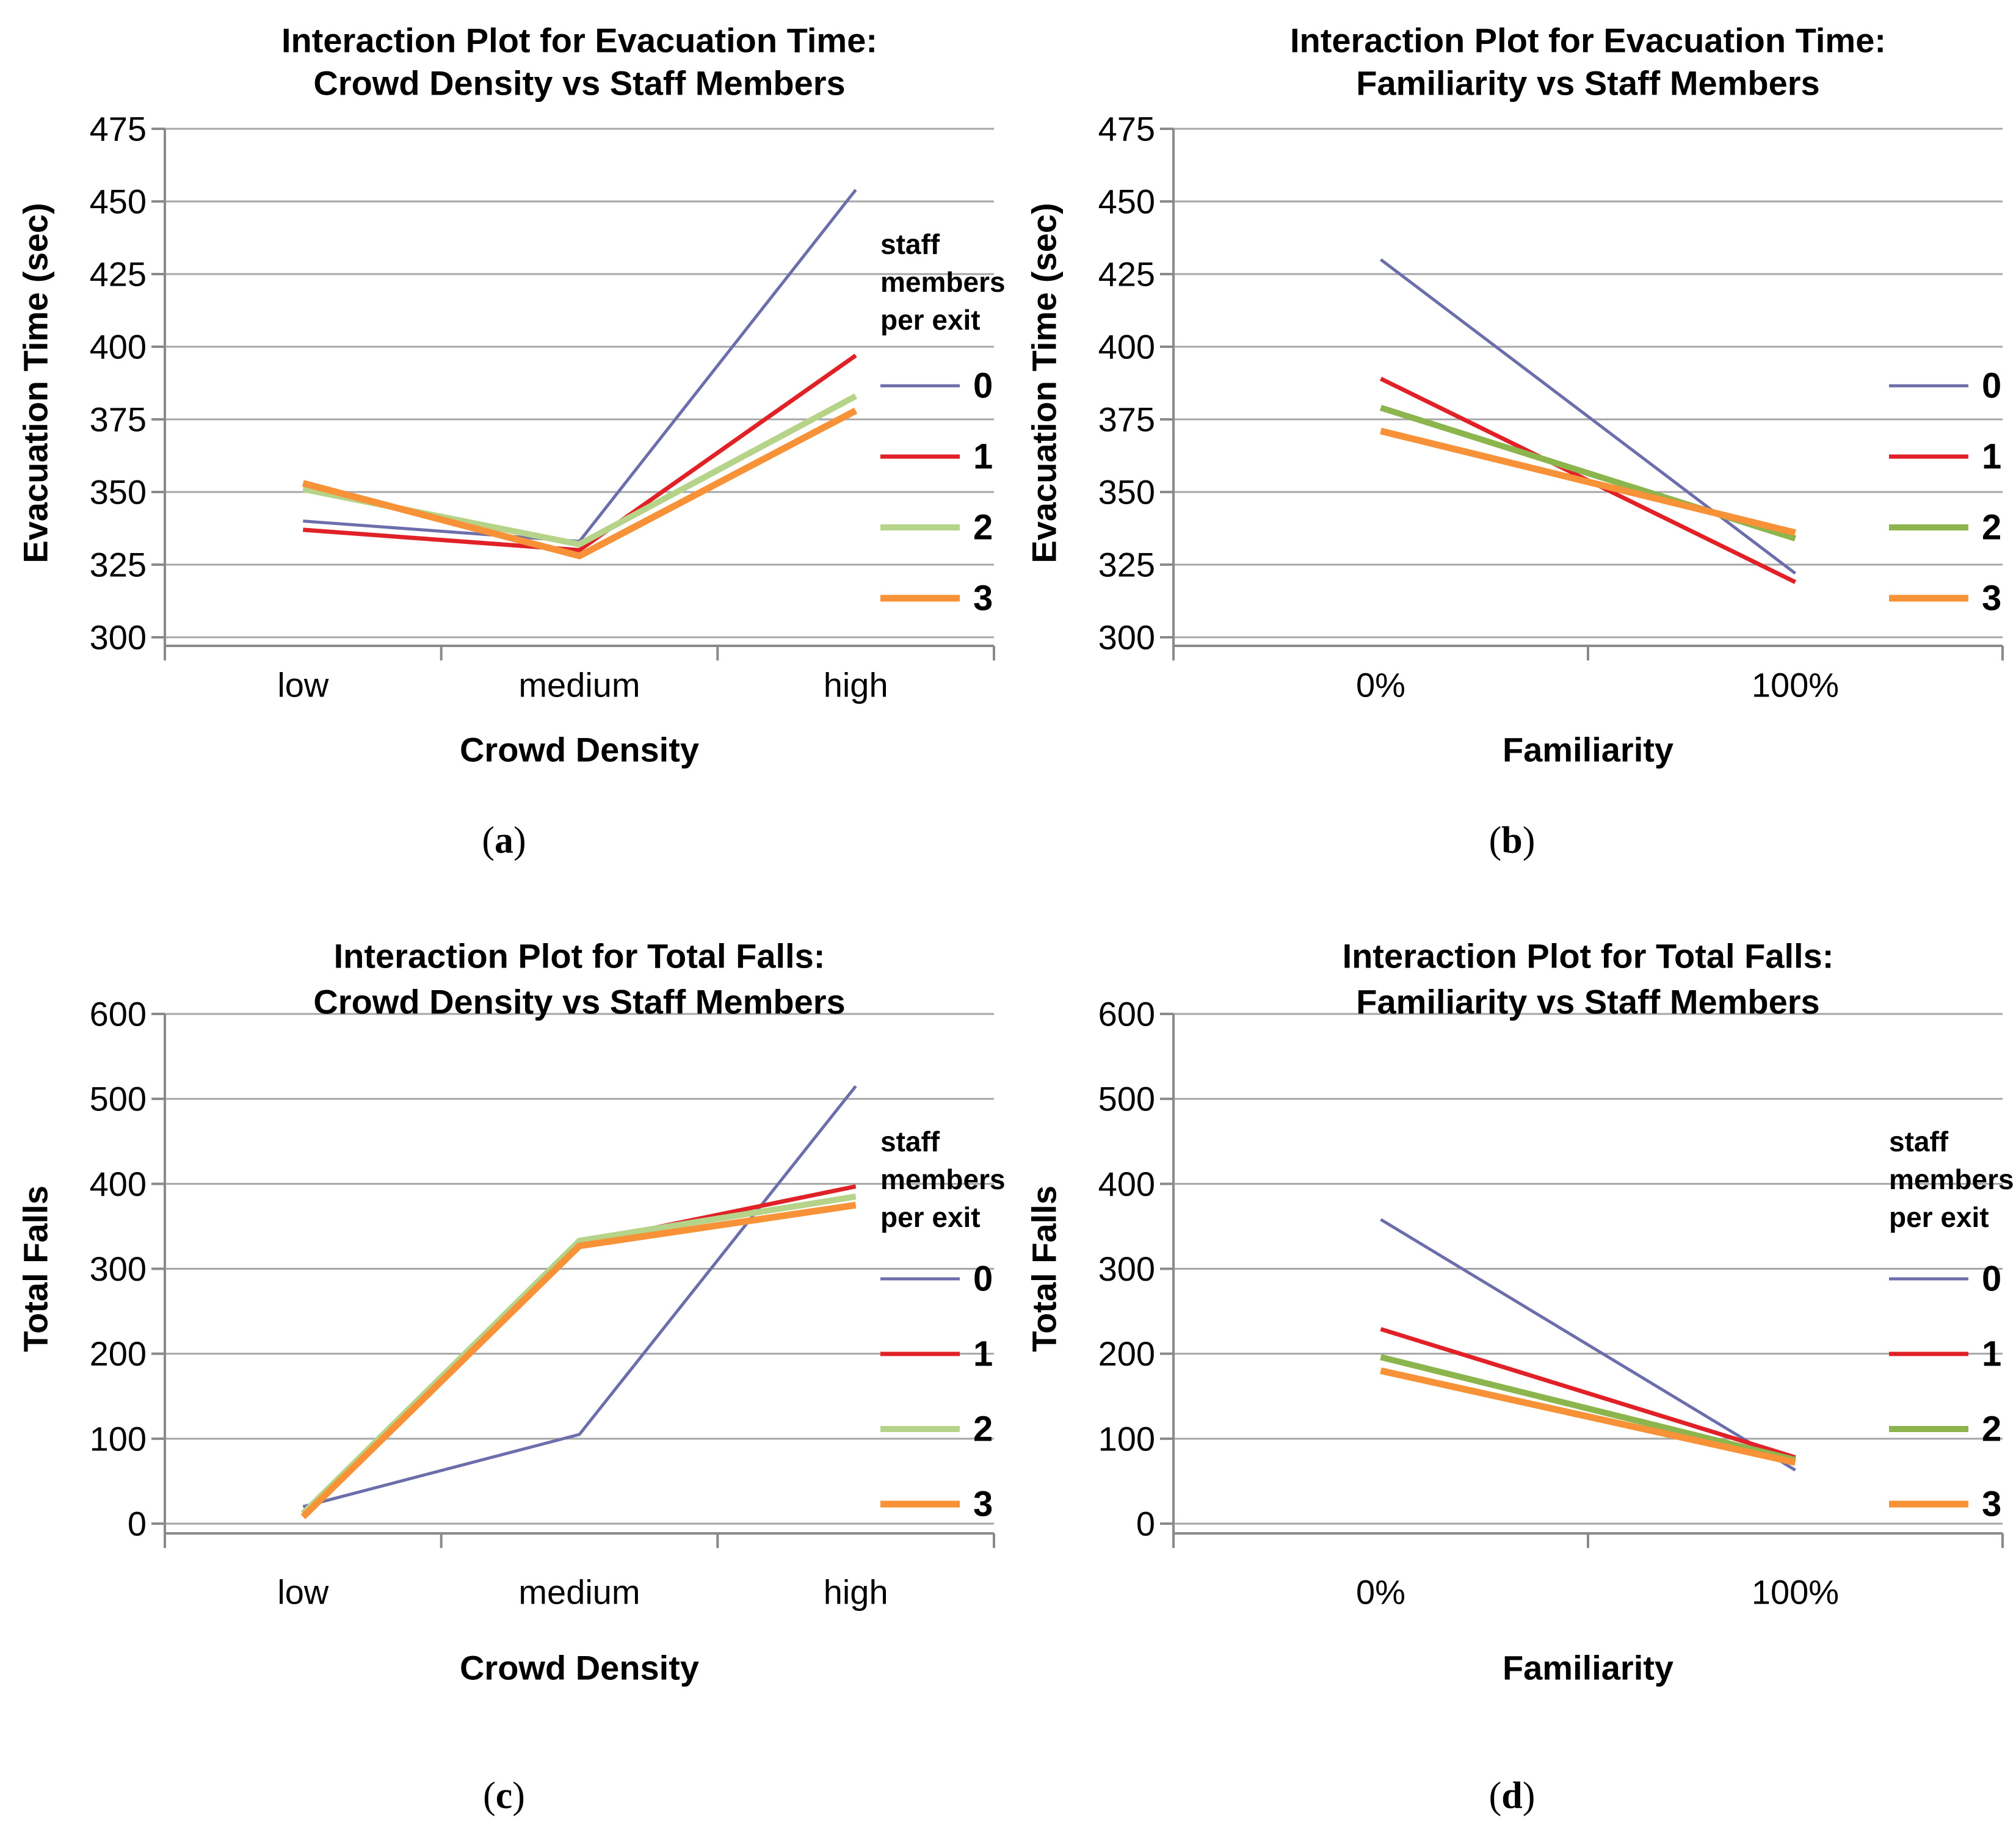 The image size is (2016, 1838). I want to click on y-tick-label: 375, so click(1126, 419).